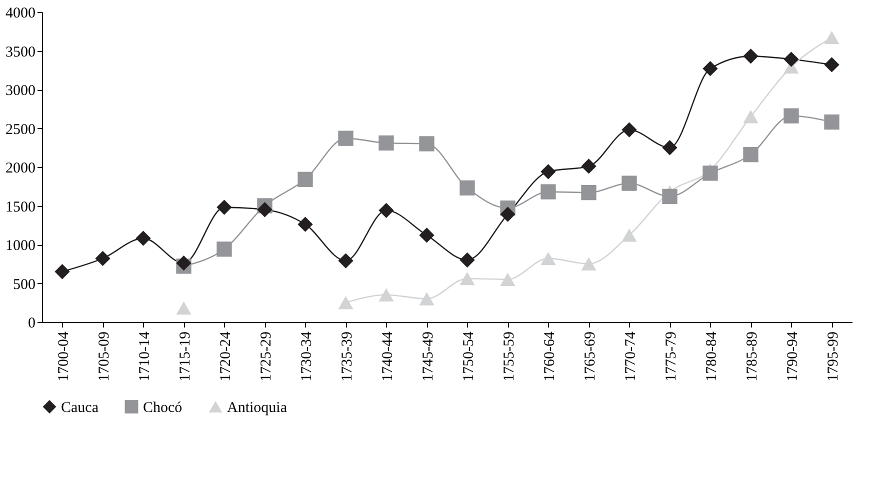 This screenshot has width=874, height=481. I want to click on x-tick-label: 1765-69, so click(590, 357).